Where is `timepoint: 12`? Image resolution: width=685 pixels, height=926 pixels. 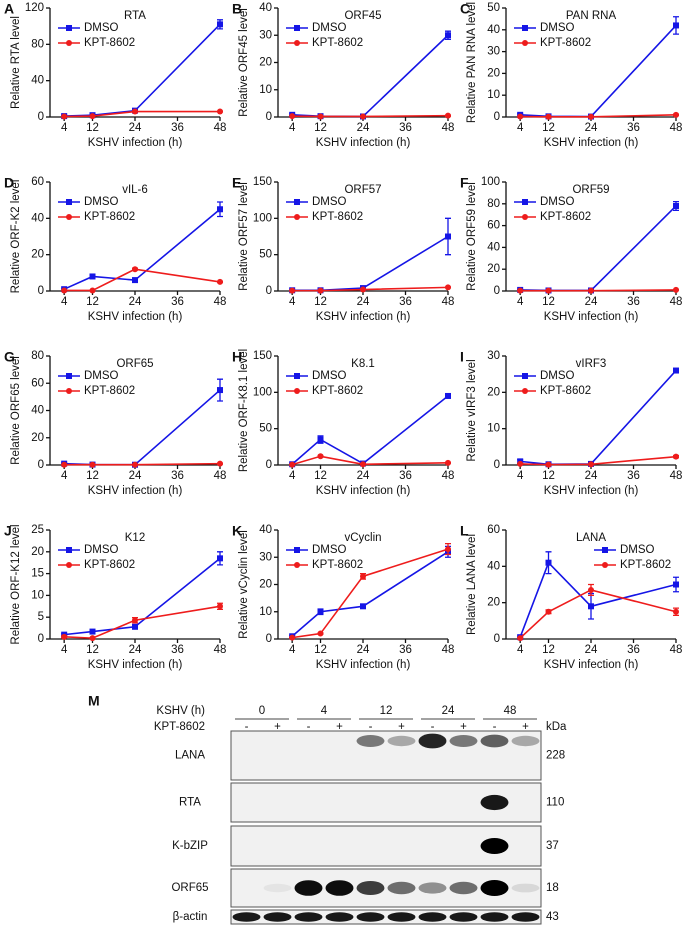 timepoint: 12 is located at coordinates (386, 711).